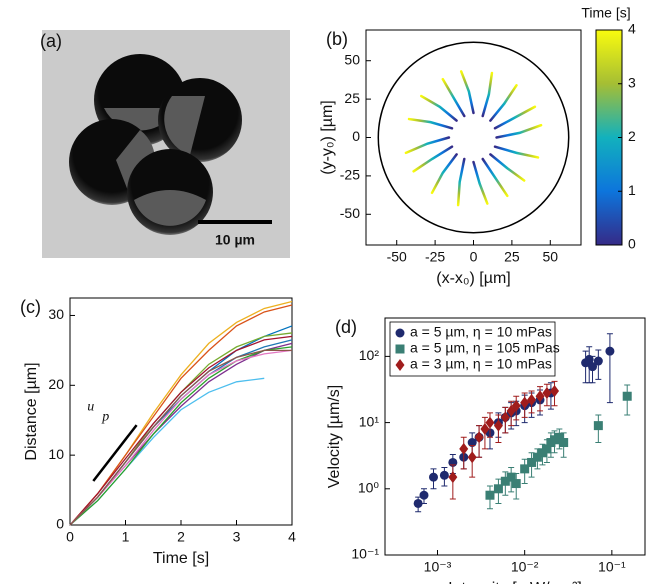  Describe the element at coordinates (473, 278) in the screenshot. I see `x-axis-label: (x-x₀) [µm]` at that location.